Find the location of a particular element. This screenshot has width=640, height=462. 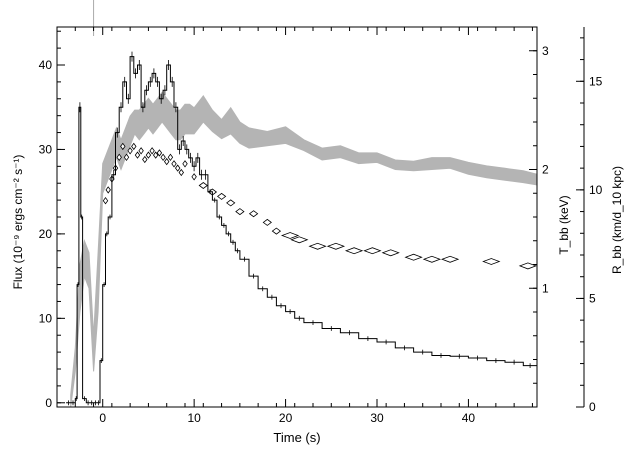

flux-tick-label: 30 is located at coordinates (46, 149).